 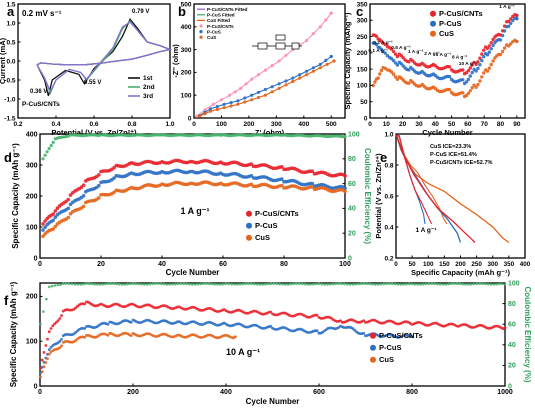 What do you see at coordinates (3, 60) in the screenshot?
I see `y-axis-title: Current (mA)` at bounding box center [3, 60].